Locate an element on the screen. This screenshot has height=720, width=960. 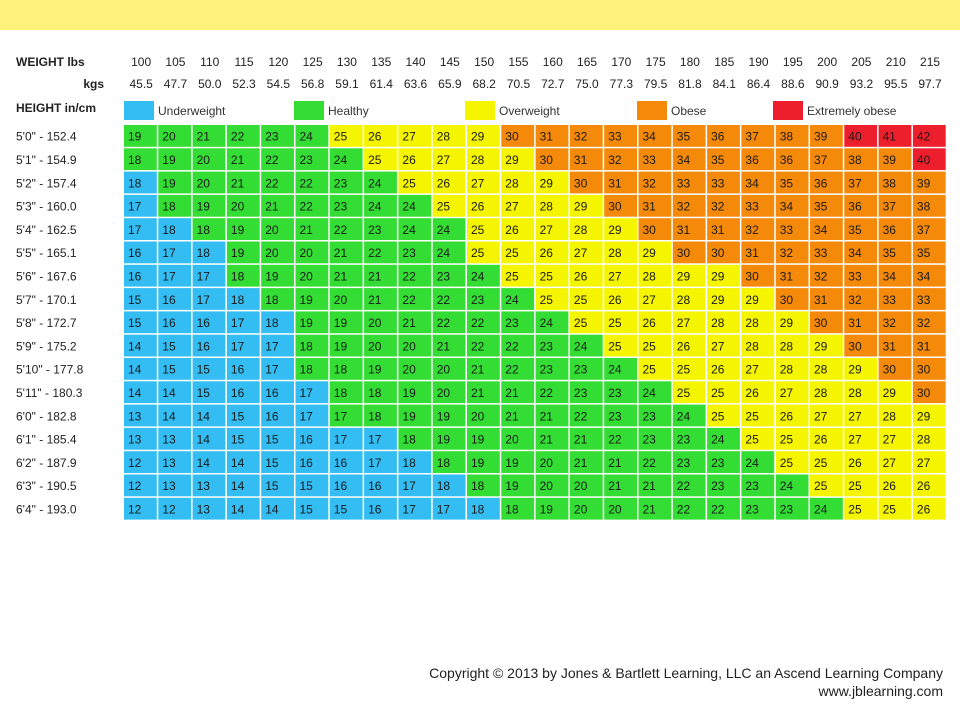
bmi-cell-value: 27 is located at coordinates (581, 253).